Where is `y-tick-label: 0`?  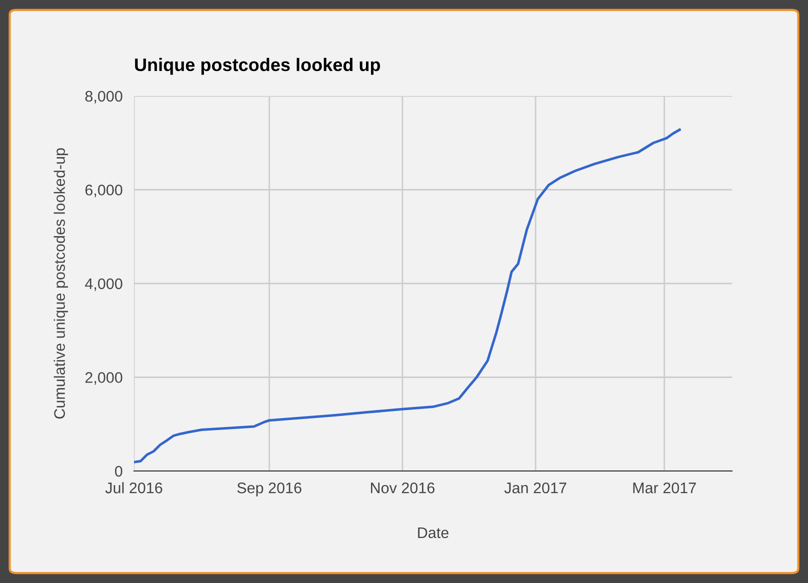 y-tick-label: 0 is located at coordinates (118, 471).